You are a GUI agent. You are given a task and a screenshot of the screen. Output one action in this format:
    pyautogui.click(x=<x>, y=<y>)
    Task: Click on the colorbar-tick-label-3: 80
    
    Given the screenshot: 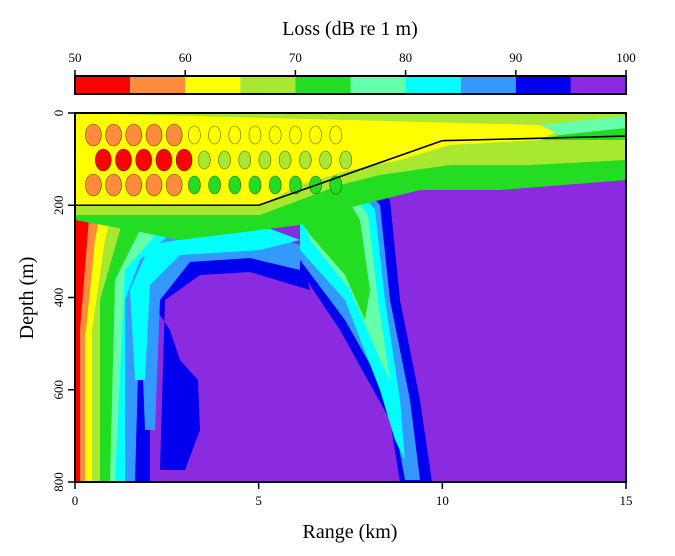 What is the action you would take?
    pyautogui.click(x=405, y=57)
    